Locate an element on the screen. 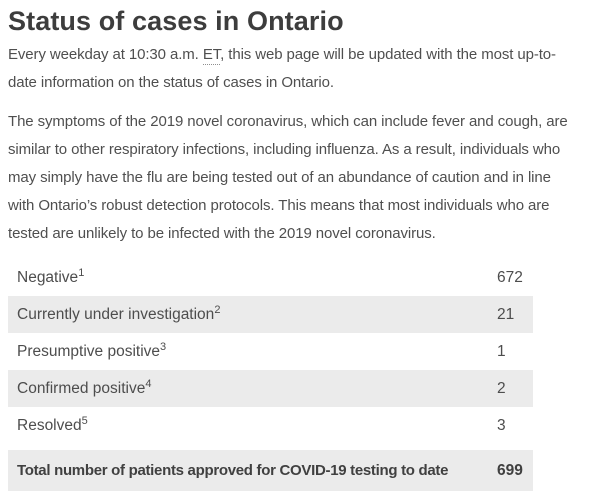  table-row-under-investigation: Currently under investigation2 21 is located at coordinates (270, 314).